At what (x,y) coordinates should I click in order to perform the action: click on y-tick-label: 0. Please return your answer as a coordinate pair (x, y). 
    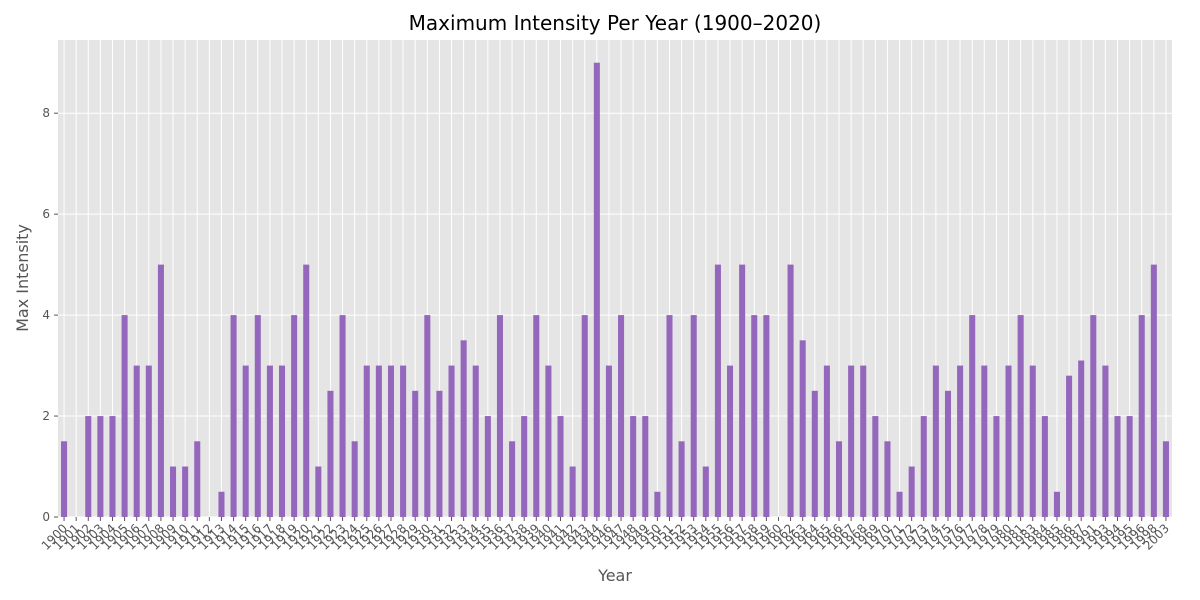
    Looking at the image, I should click on (46, 517).